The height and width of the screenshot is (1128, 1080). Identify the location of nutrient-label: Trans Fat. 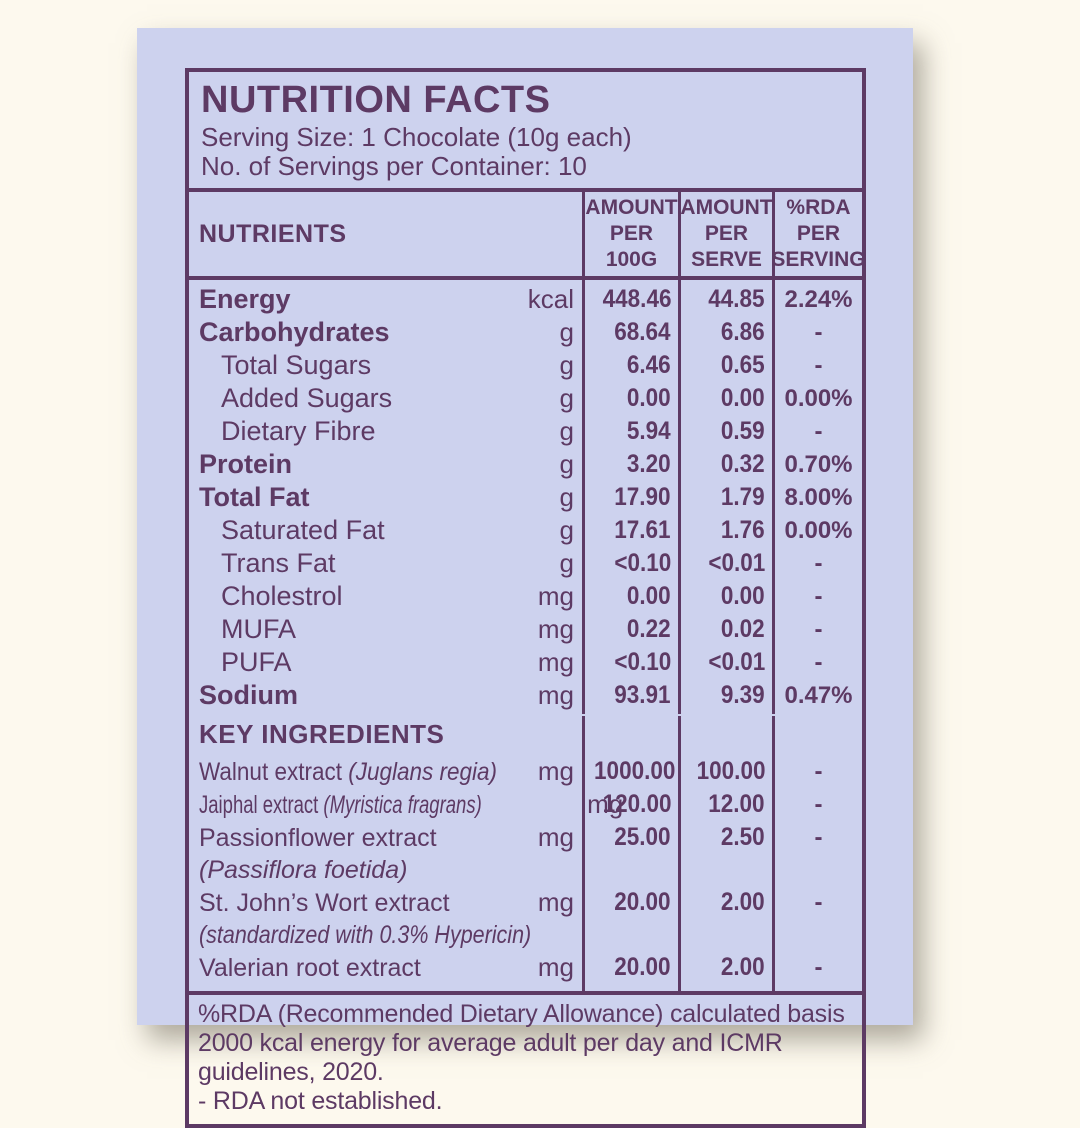
(278, 563).